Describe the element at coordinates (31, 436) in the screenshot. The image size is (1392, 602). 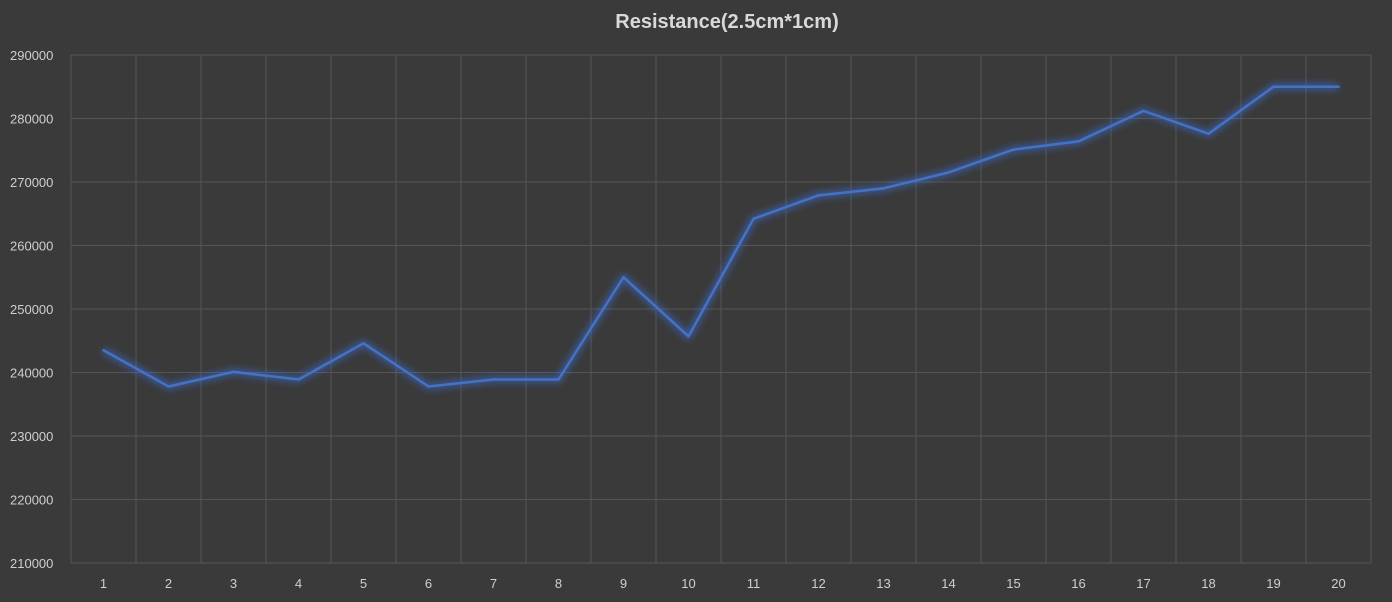
I see `y-tick-label: 230000` at that location.